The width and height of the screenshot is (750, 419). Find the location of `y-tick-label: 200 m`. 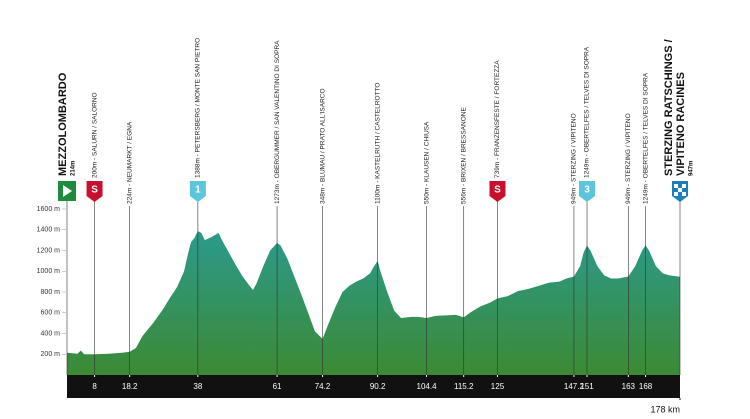

y-tick-label: 200 m is located at coordinates (51, 354).